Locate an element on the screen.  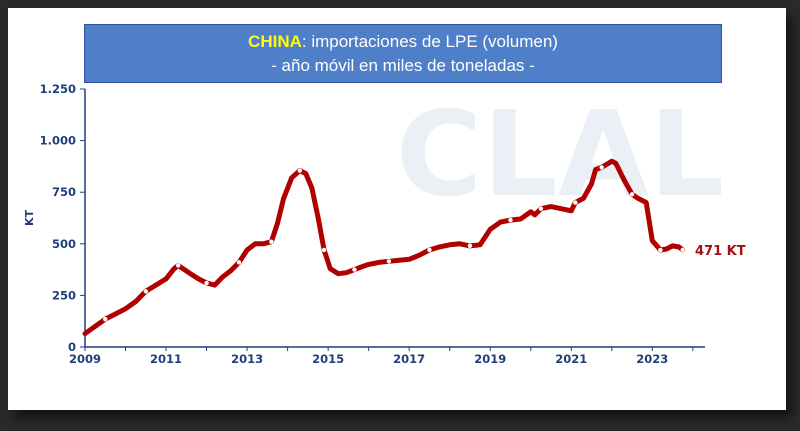
chart-subtitle: - año móvil en miles de toneladas - is located at coordinates (403, 65).